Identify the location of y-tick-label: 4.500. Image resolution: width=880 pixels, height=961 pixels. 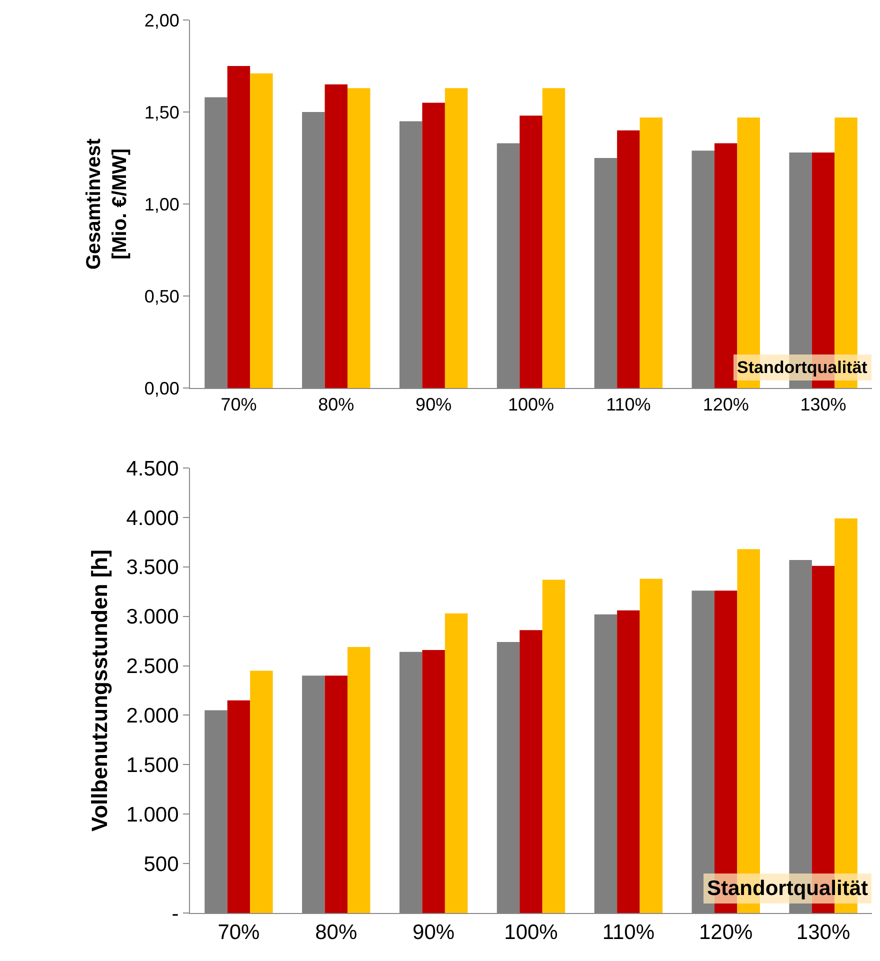
(152, 468).